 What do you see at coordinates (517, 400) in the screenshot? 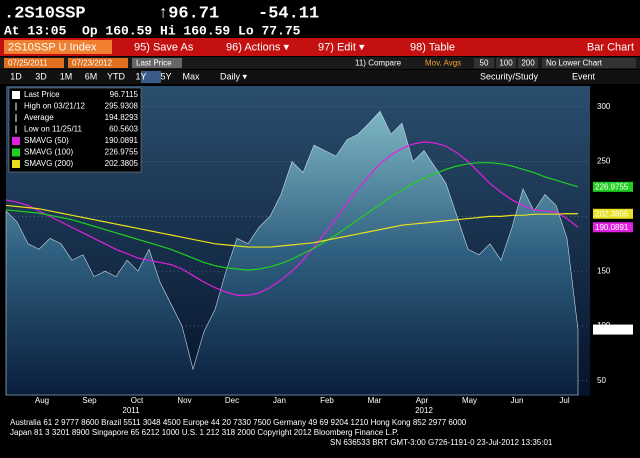
I see `x-tick-label: Jun` at bounding box center [517, 400].